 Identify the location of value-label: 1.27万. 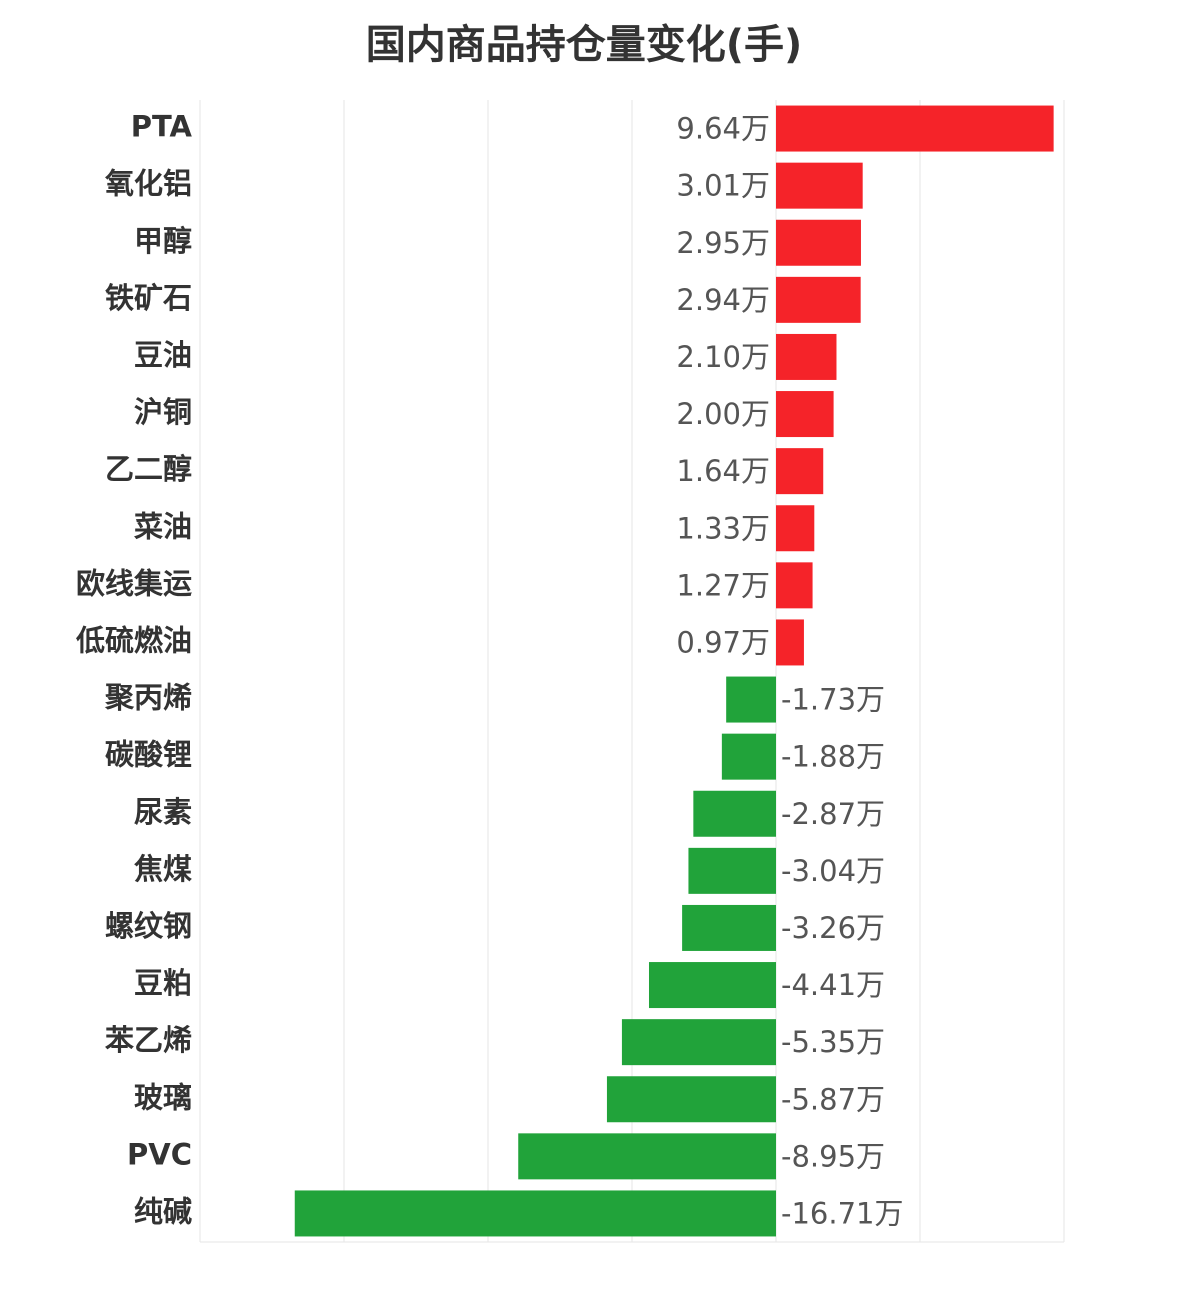
(723, 585).